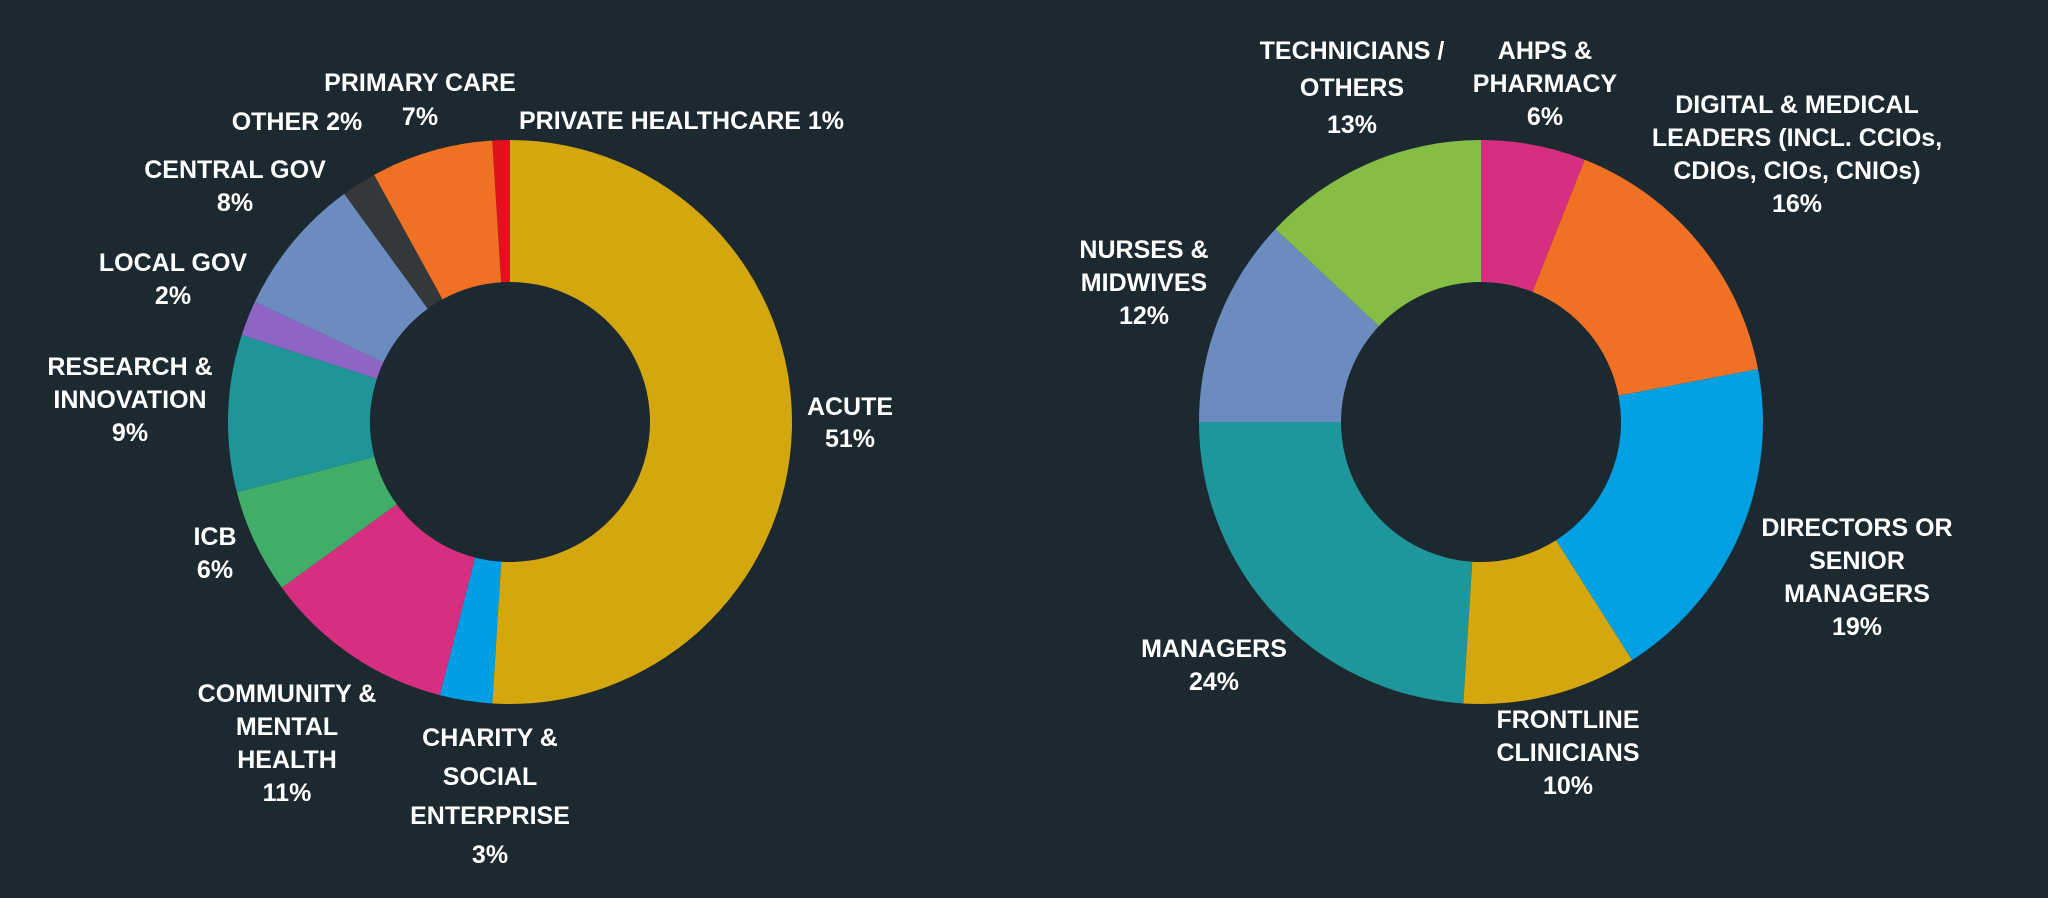 Image resolution: width=2048 pixels, height=898 pixels. Describe the element at coordinates (490, 738) in the screenshot. I see `slice-label-line: CHARITY &` at that location.